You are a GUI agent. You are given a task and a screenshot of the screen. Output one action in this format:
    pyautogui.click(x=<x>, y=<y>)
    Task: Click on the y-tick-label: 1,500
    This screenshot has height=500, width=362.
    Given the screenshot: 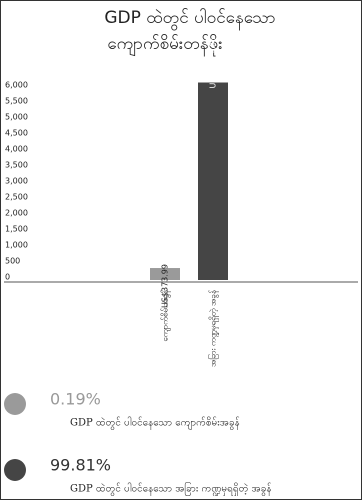 What is the action you would take?
    pyautogui.click(x=16, y=229)
    